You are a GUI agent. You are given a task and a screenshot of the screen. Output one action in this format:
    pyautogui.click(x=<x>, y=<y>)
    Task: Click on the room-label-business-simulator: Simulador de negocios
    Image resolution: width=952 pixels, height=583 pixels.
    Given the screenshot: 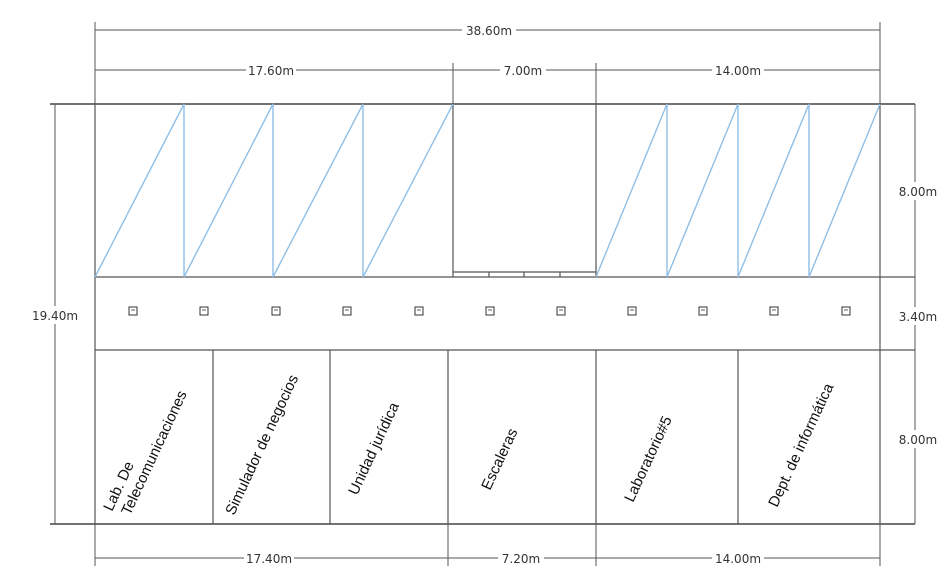 What is the action you would take?
    pyautogui.click(x=262, y=444)
    